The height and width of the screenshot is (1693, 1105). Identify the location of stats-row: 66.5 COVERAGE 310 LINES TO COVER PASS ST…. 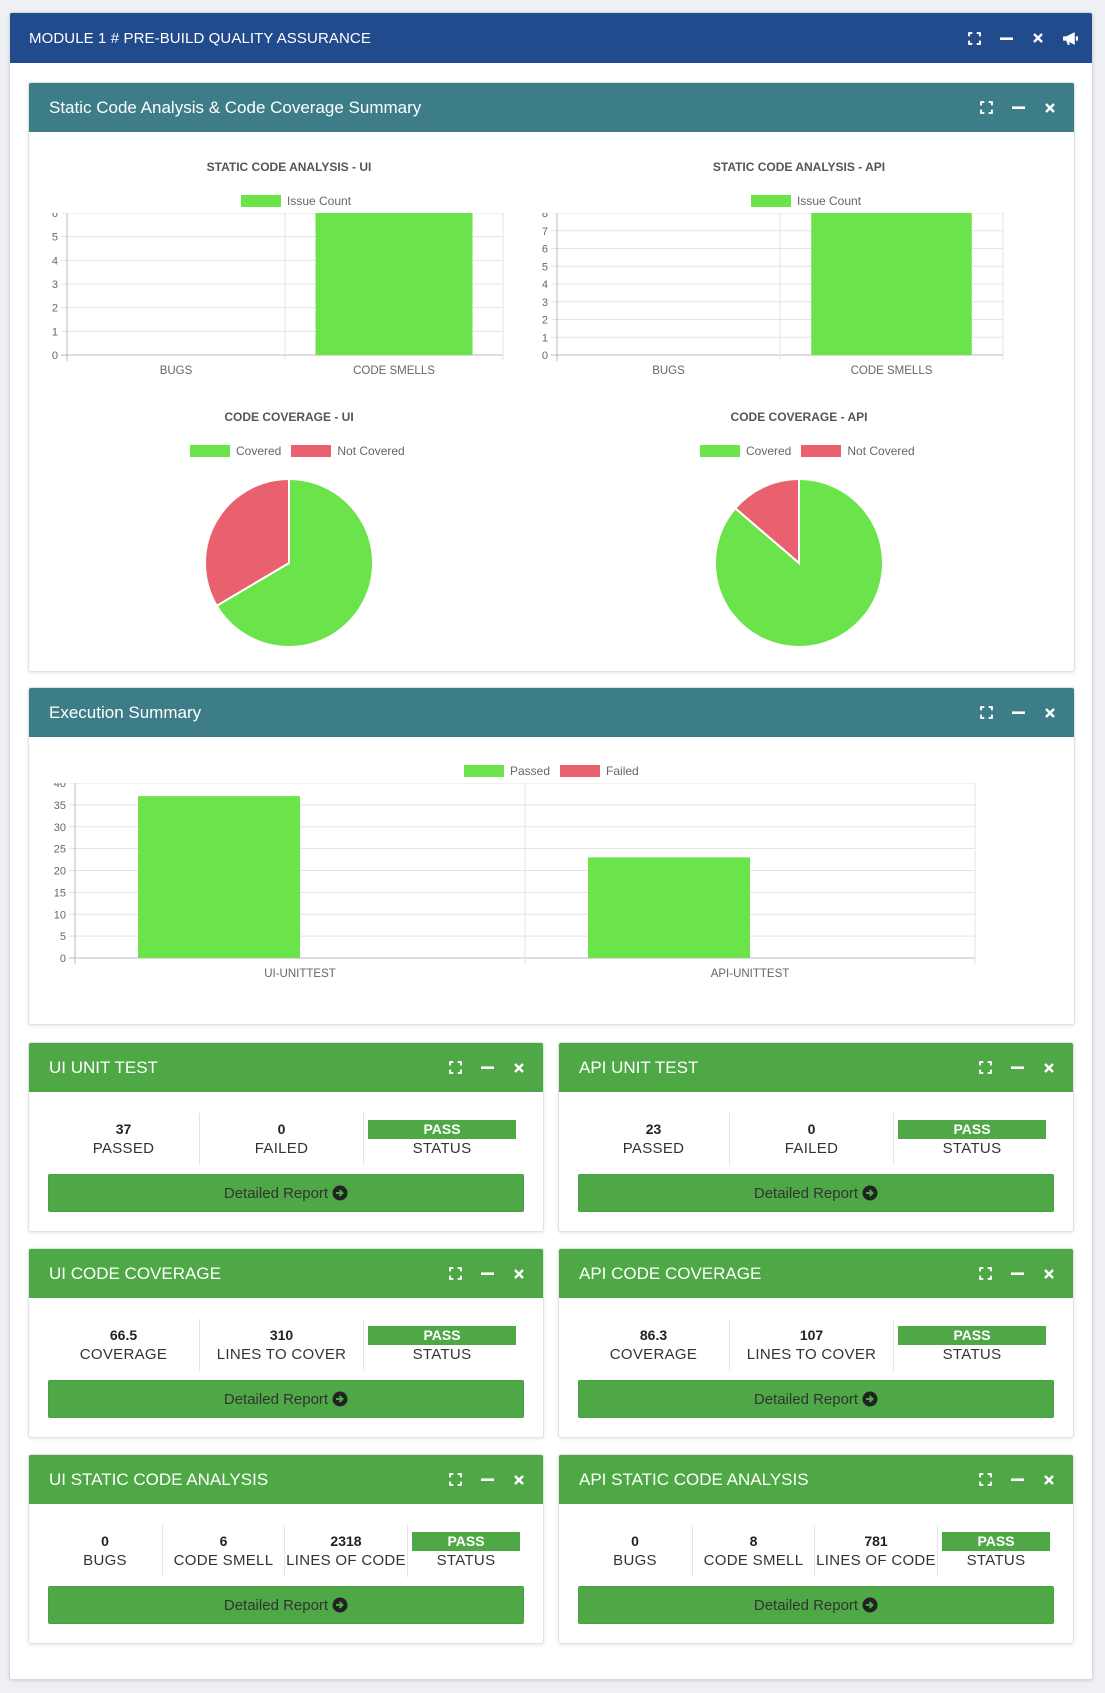
(284, 1345).